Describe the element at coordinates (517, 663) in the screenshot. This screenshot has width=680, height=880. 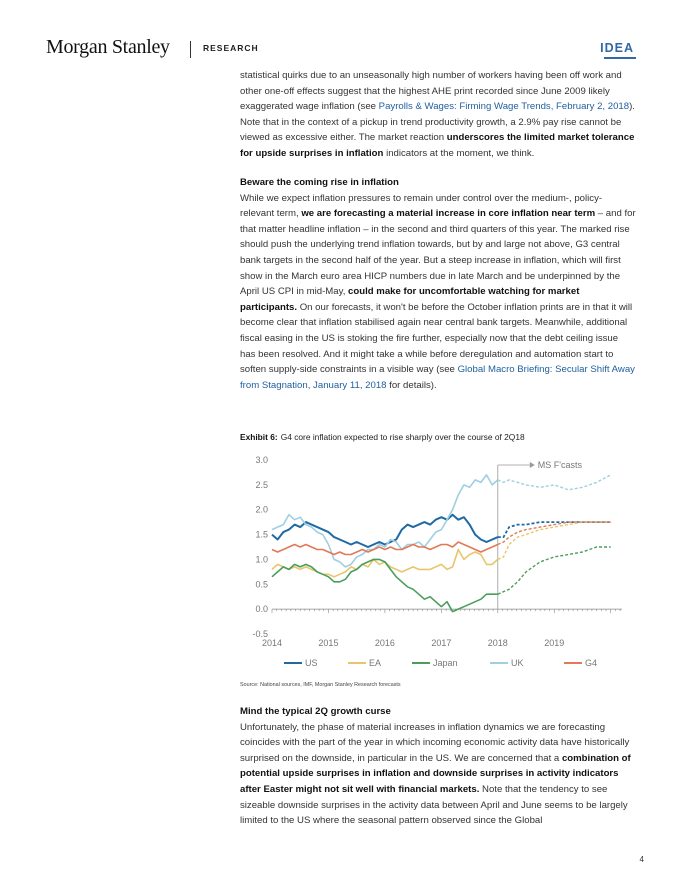
I see `legend-label-uk: UK` at that location.